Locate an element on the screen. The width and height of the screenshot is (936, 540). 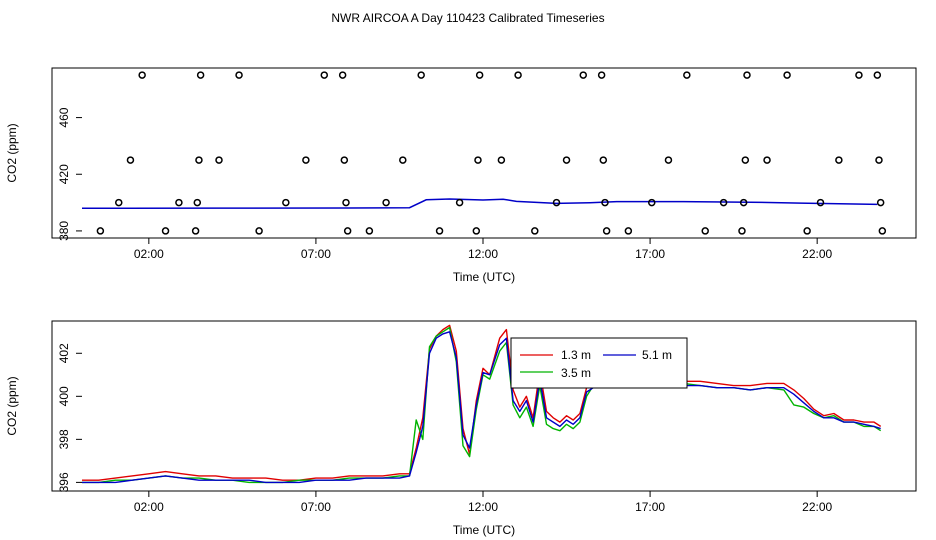
bottom-y-tick-label: 396 is located at coordinates (64, 482).